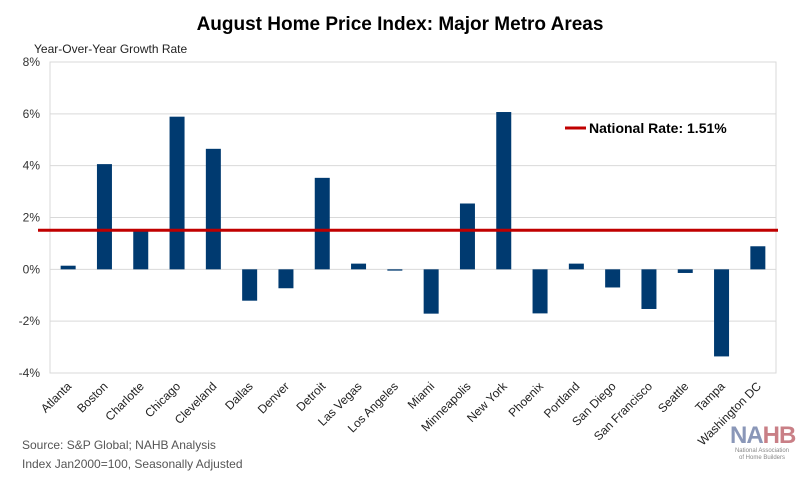 This screenshot has height=478, width=800. Describe the element at coordinates (322, 223) in the screenshot. I see `bar-detroit` at that location.